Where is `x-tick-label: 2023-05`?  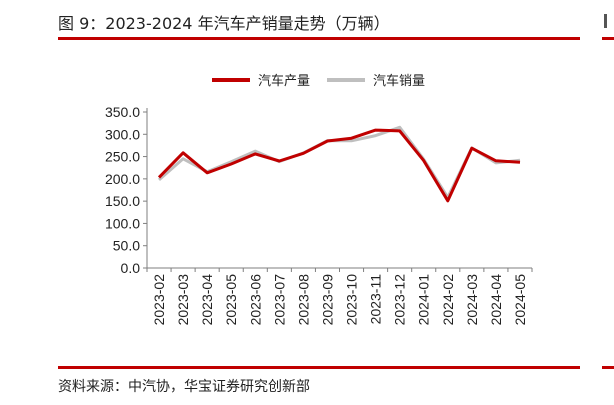 x-tick-label: 2023-05 is located at coordinates (231, 300).